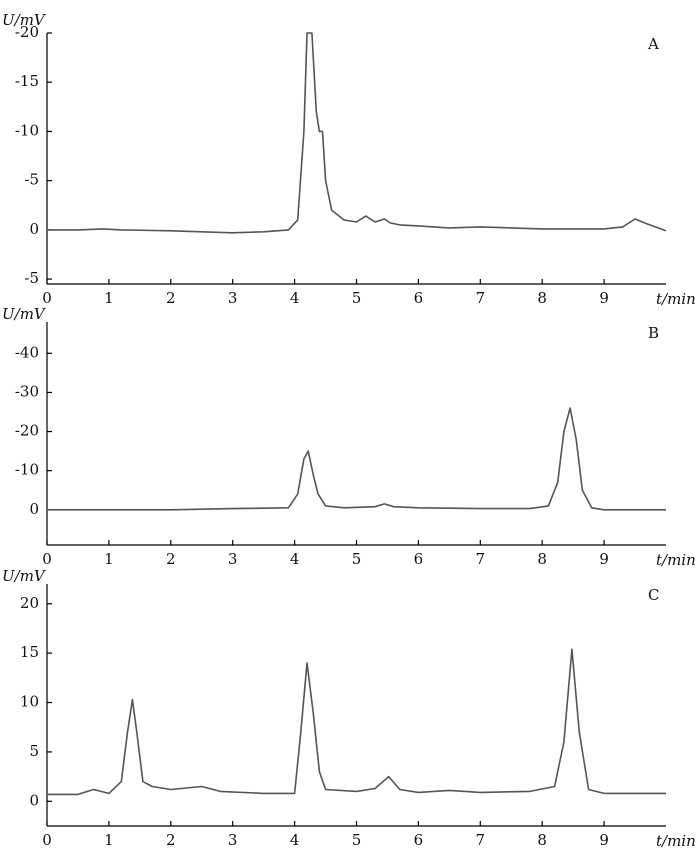 The image size is (700, 856). Describe the element at coordinates (653, 44) in the screenshot. I see `panel-label: A` at that location.